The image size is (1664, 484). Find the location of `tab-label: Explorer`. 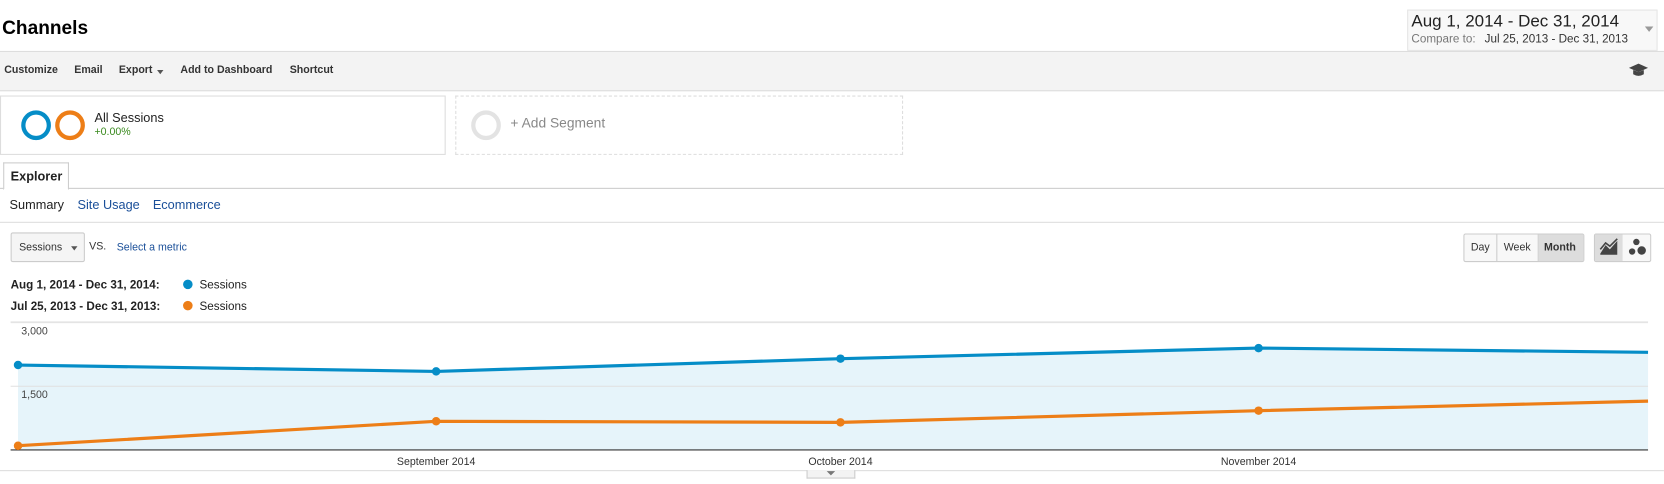

tab-label: Explorer is located at coordinates (36, 176).